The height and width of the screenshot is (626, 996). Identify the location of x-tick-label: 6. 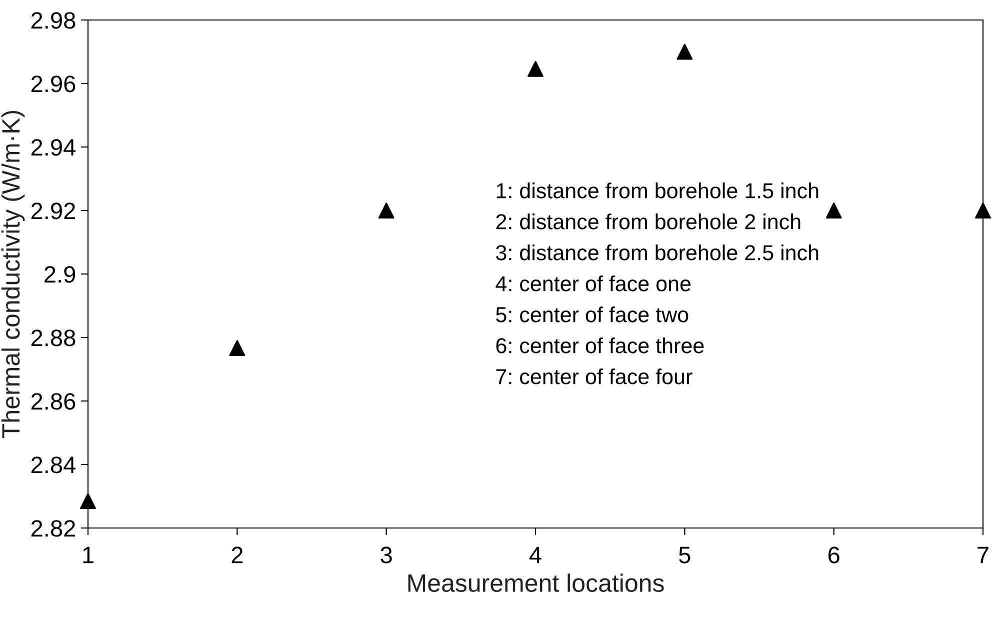
(834, 555).